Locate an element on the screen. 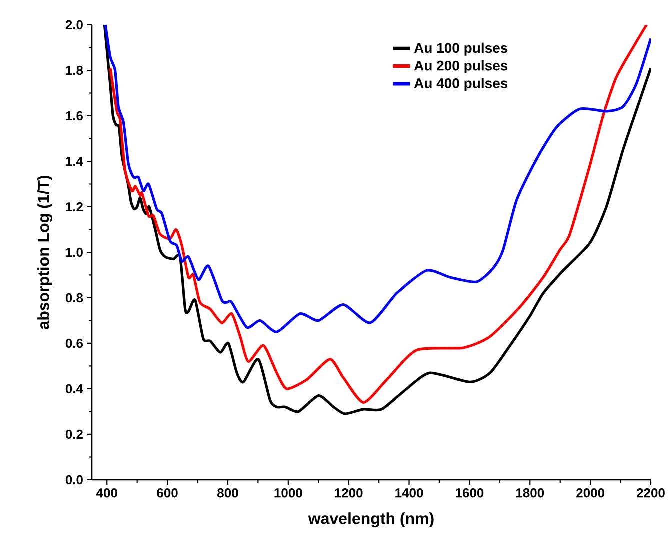 The width and height of the screenshot is (670, 545). x-tick-label: 400 is located at coordinates (107, 493).